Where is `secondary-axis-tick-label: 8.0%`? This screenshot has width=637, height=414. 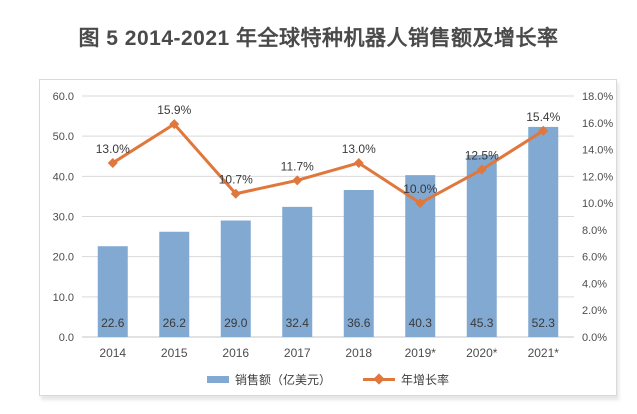
secondary-axis-tick-label: 8.0% is located at coordinates (594, 231).